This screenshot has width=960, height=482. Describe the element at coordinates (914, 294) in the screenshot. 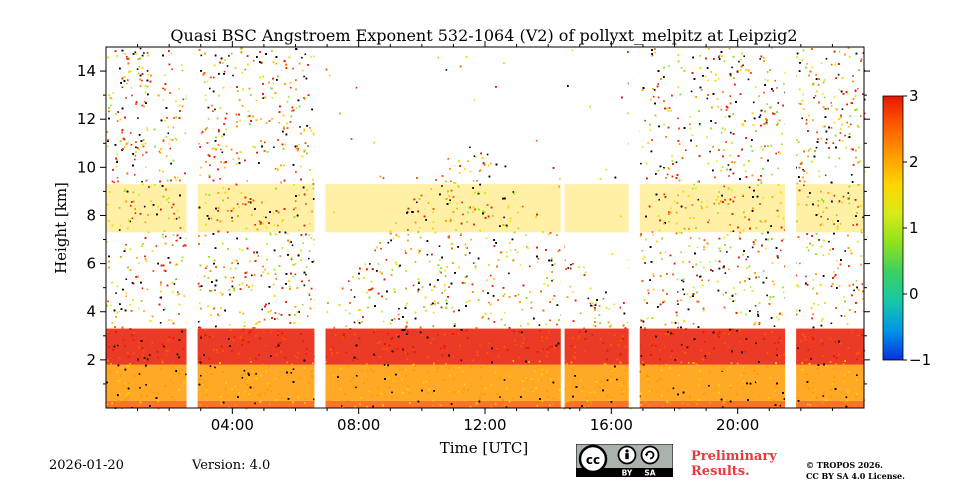

I see `colorbar-tick-label: 0` at that location.